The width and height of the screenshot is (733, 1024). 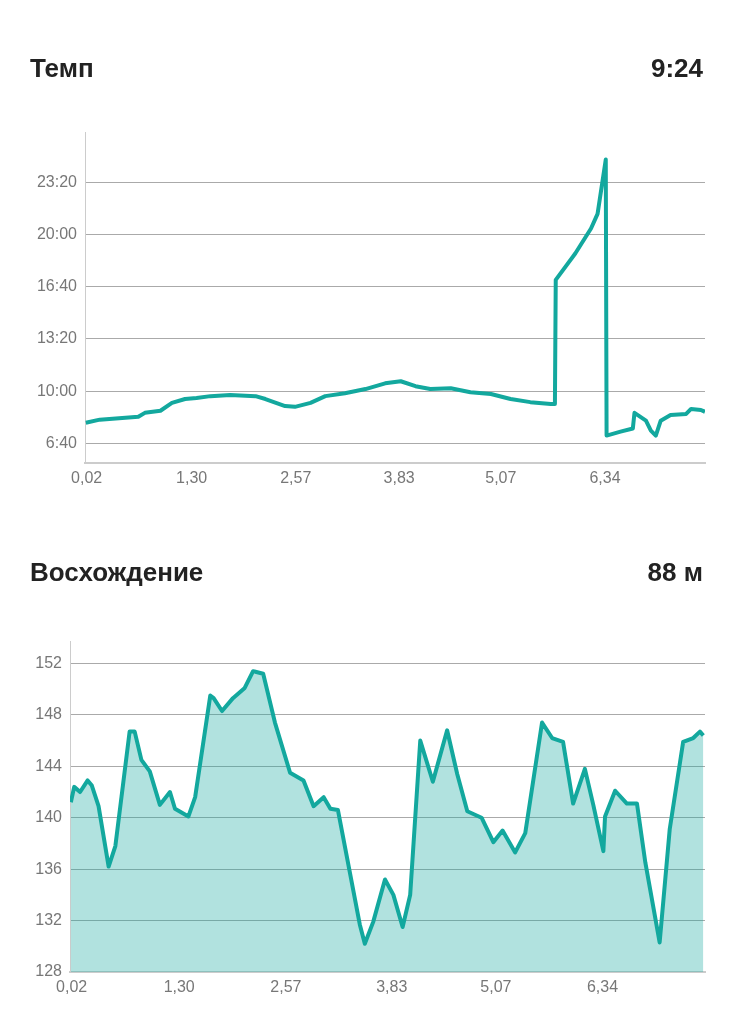 What do you see at coordinates (49, 662) in the screenshot?
I see `y-tick-label: 152` at bounding box center [49, 662].